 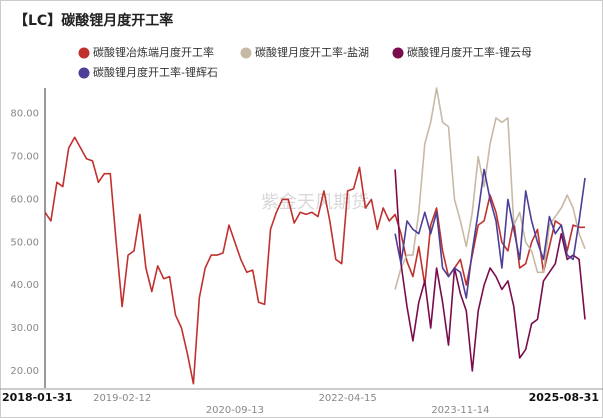 What do you see at coordinates (122, 398) in the screenshot?
I see `x-tick-label: 2019-02-12` at bounding box center [122, 398].